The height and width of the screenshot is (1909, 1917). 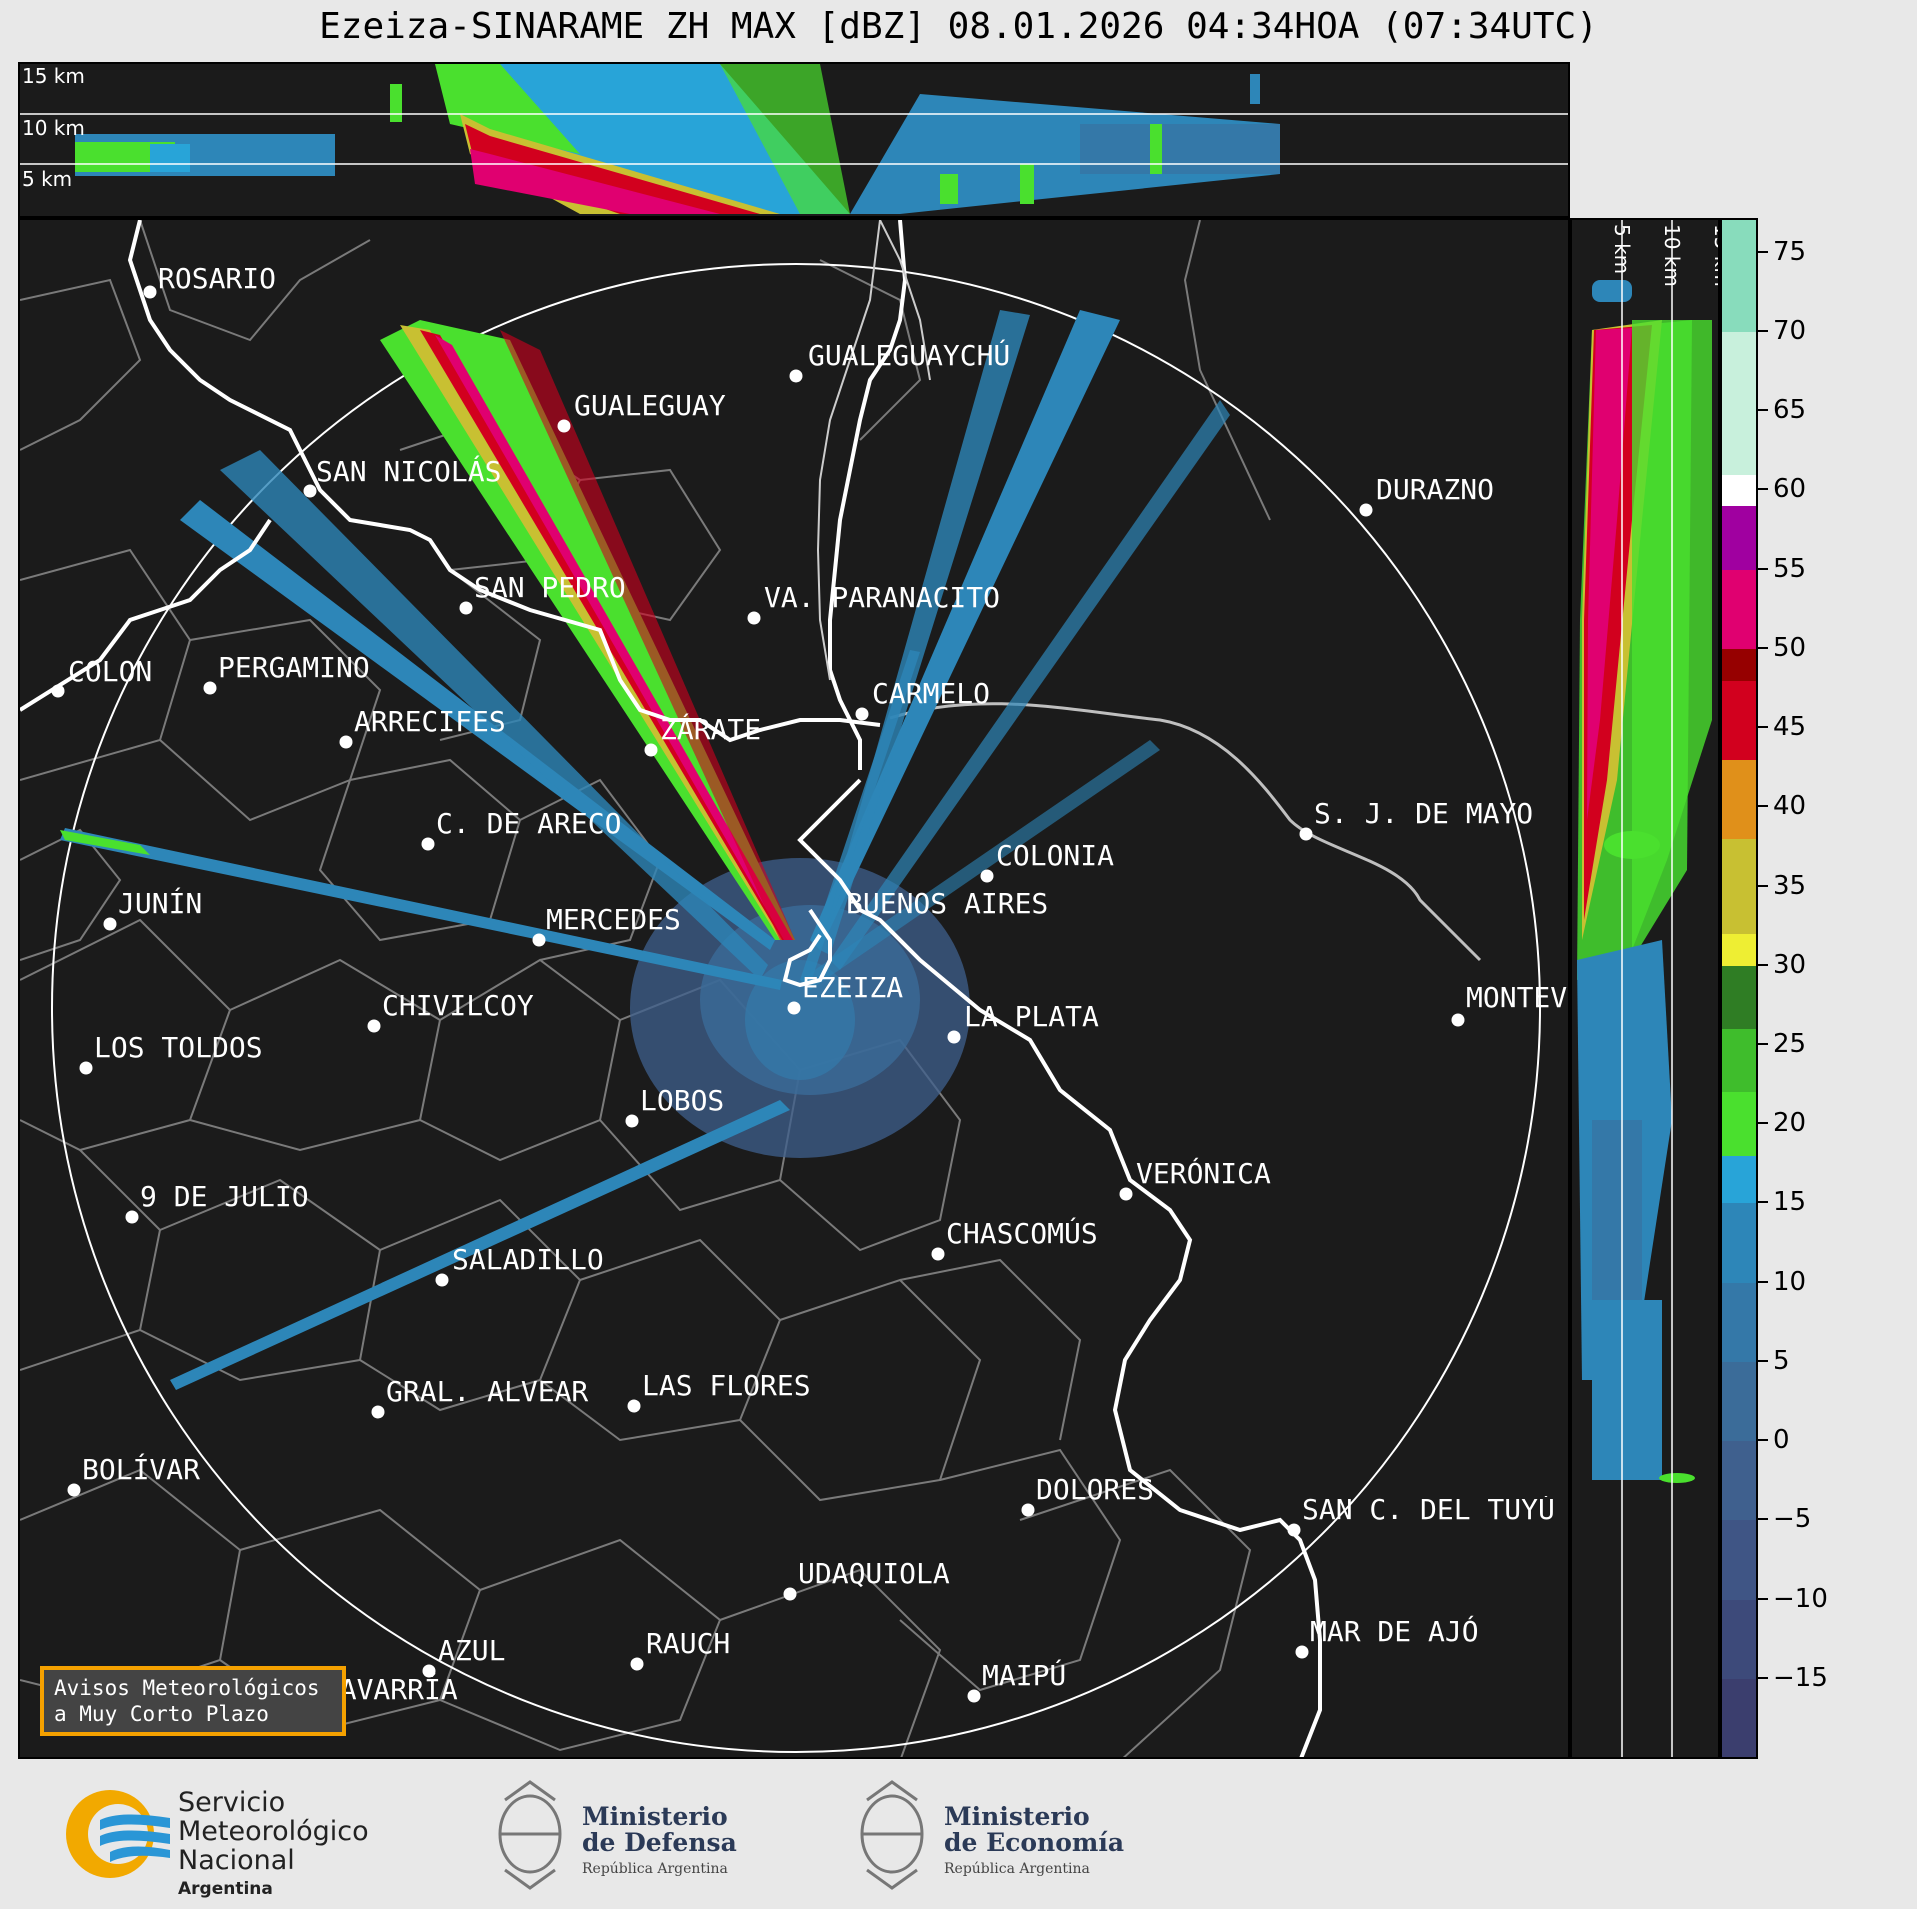 I want to click on city-label-colonia: COLONIA, so click(x=1055, y=855).